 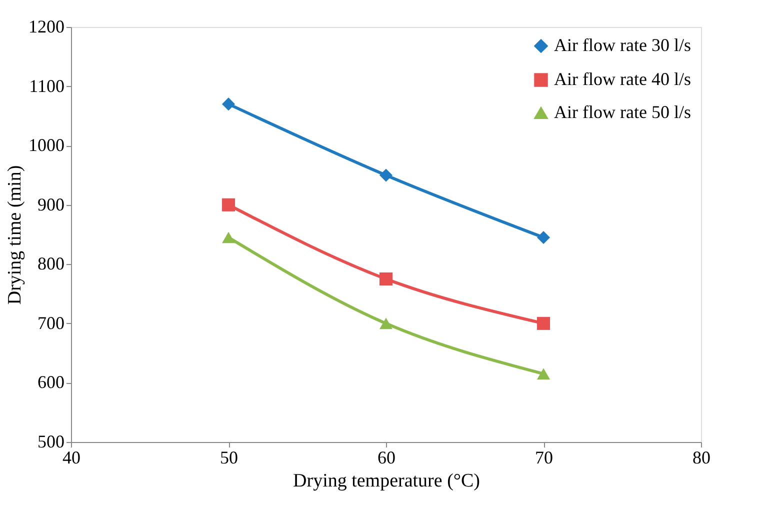 What do you see at coordinates (46, 145) in the screenshot?
I see `y-tick-label: 1000` at bounding box center [46, 145].